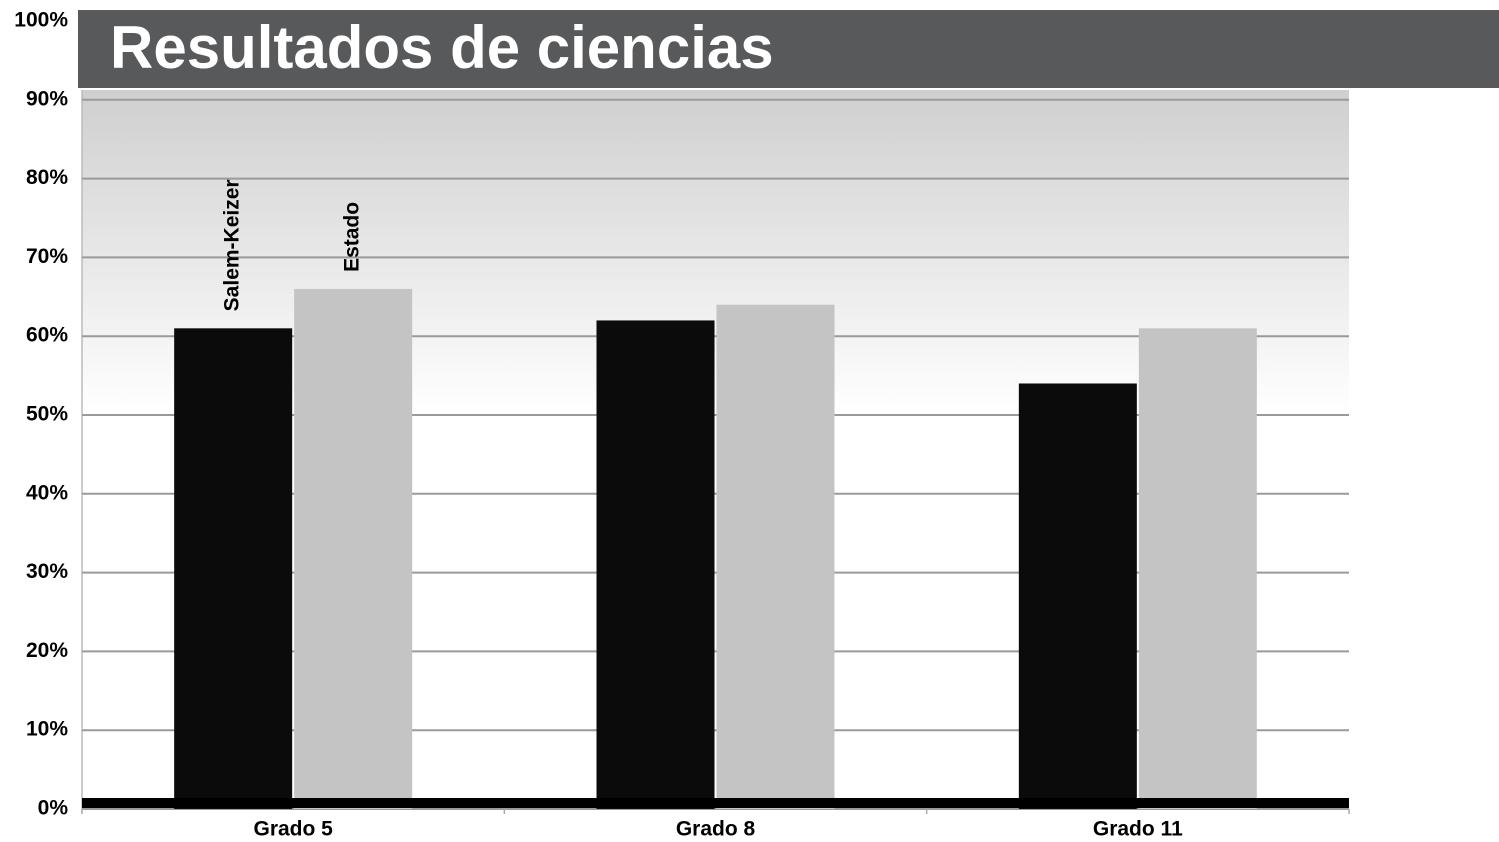 This screenshot has width=1499, height=842. What do you see at coordinates (47, 571) in the screenshot?
I see `y-tick-label: 30%` at bounding box center [47, 571].